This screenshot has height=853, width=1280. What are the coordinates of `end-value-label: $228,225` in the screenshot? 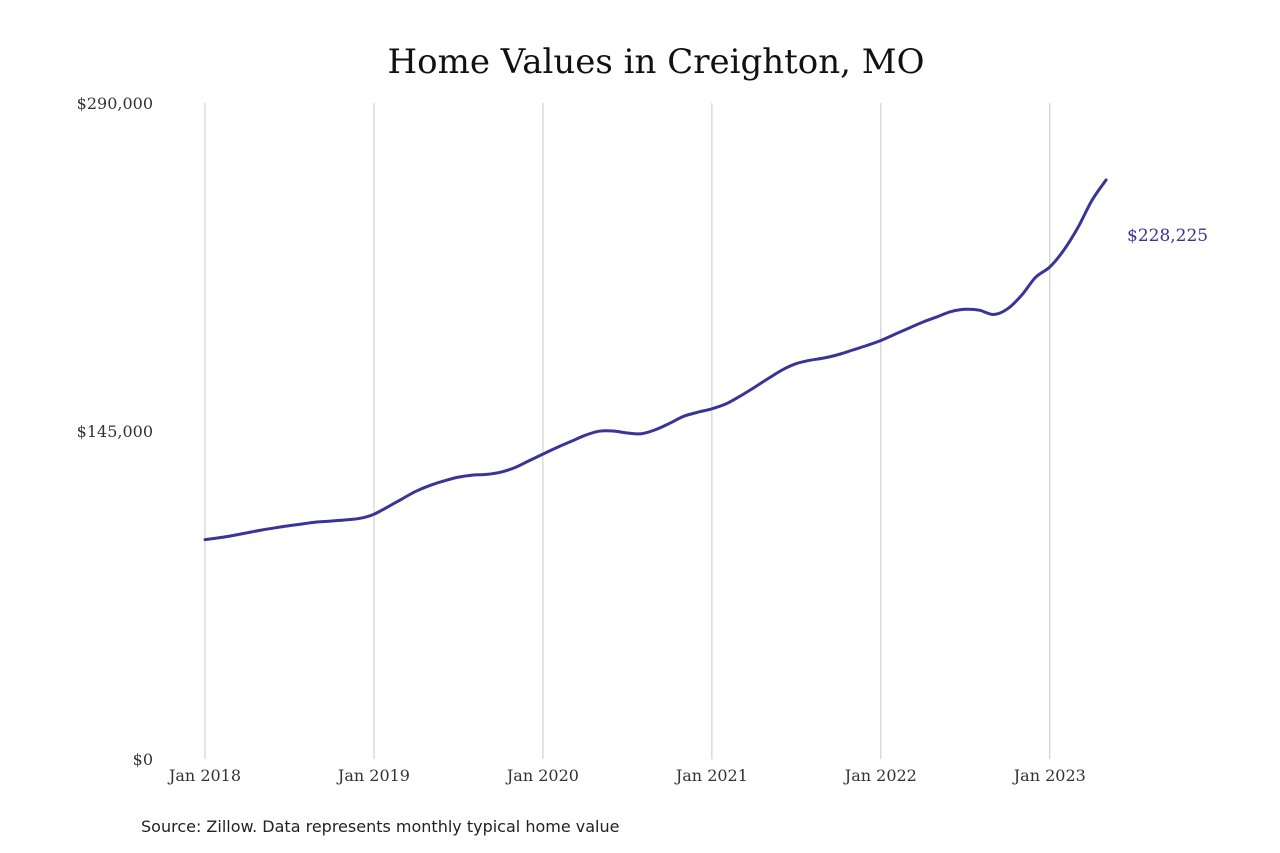 It's located at (1167, 236).